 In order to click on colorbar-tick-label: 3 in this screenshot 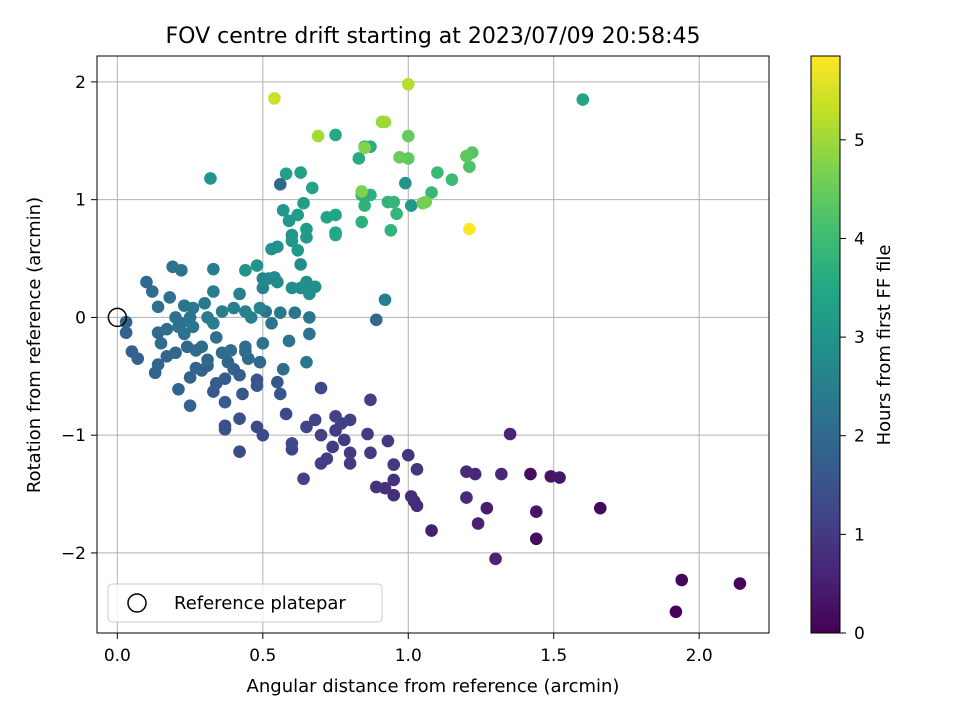, I will do `click(859, 338)`.